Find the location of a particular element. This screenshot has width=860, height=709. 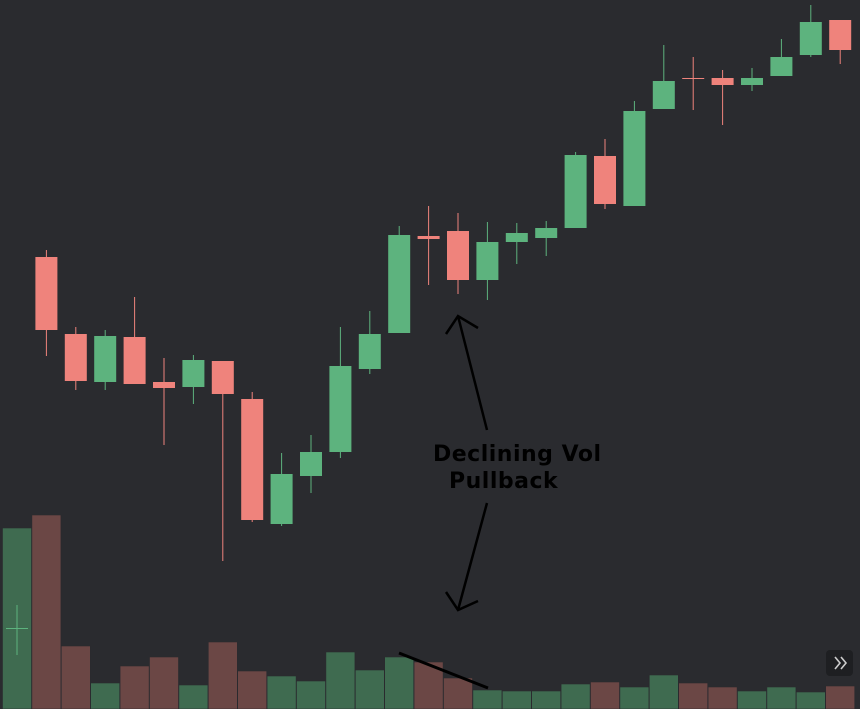

annotation: Pullback is located at coordinates (504, 481).